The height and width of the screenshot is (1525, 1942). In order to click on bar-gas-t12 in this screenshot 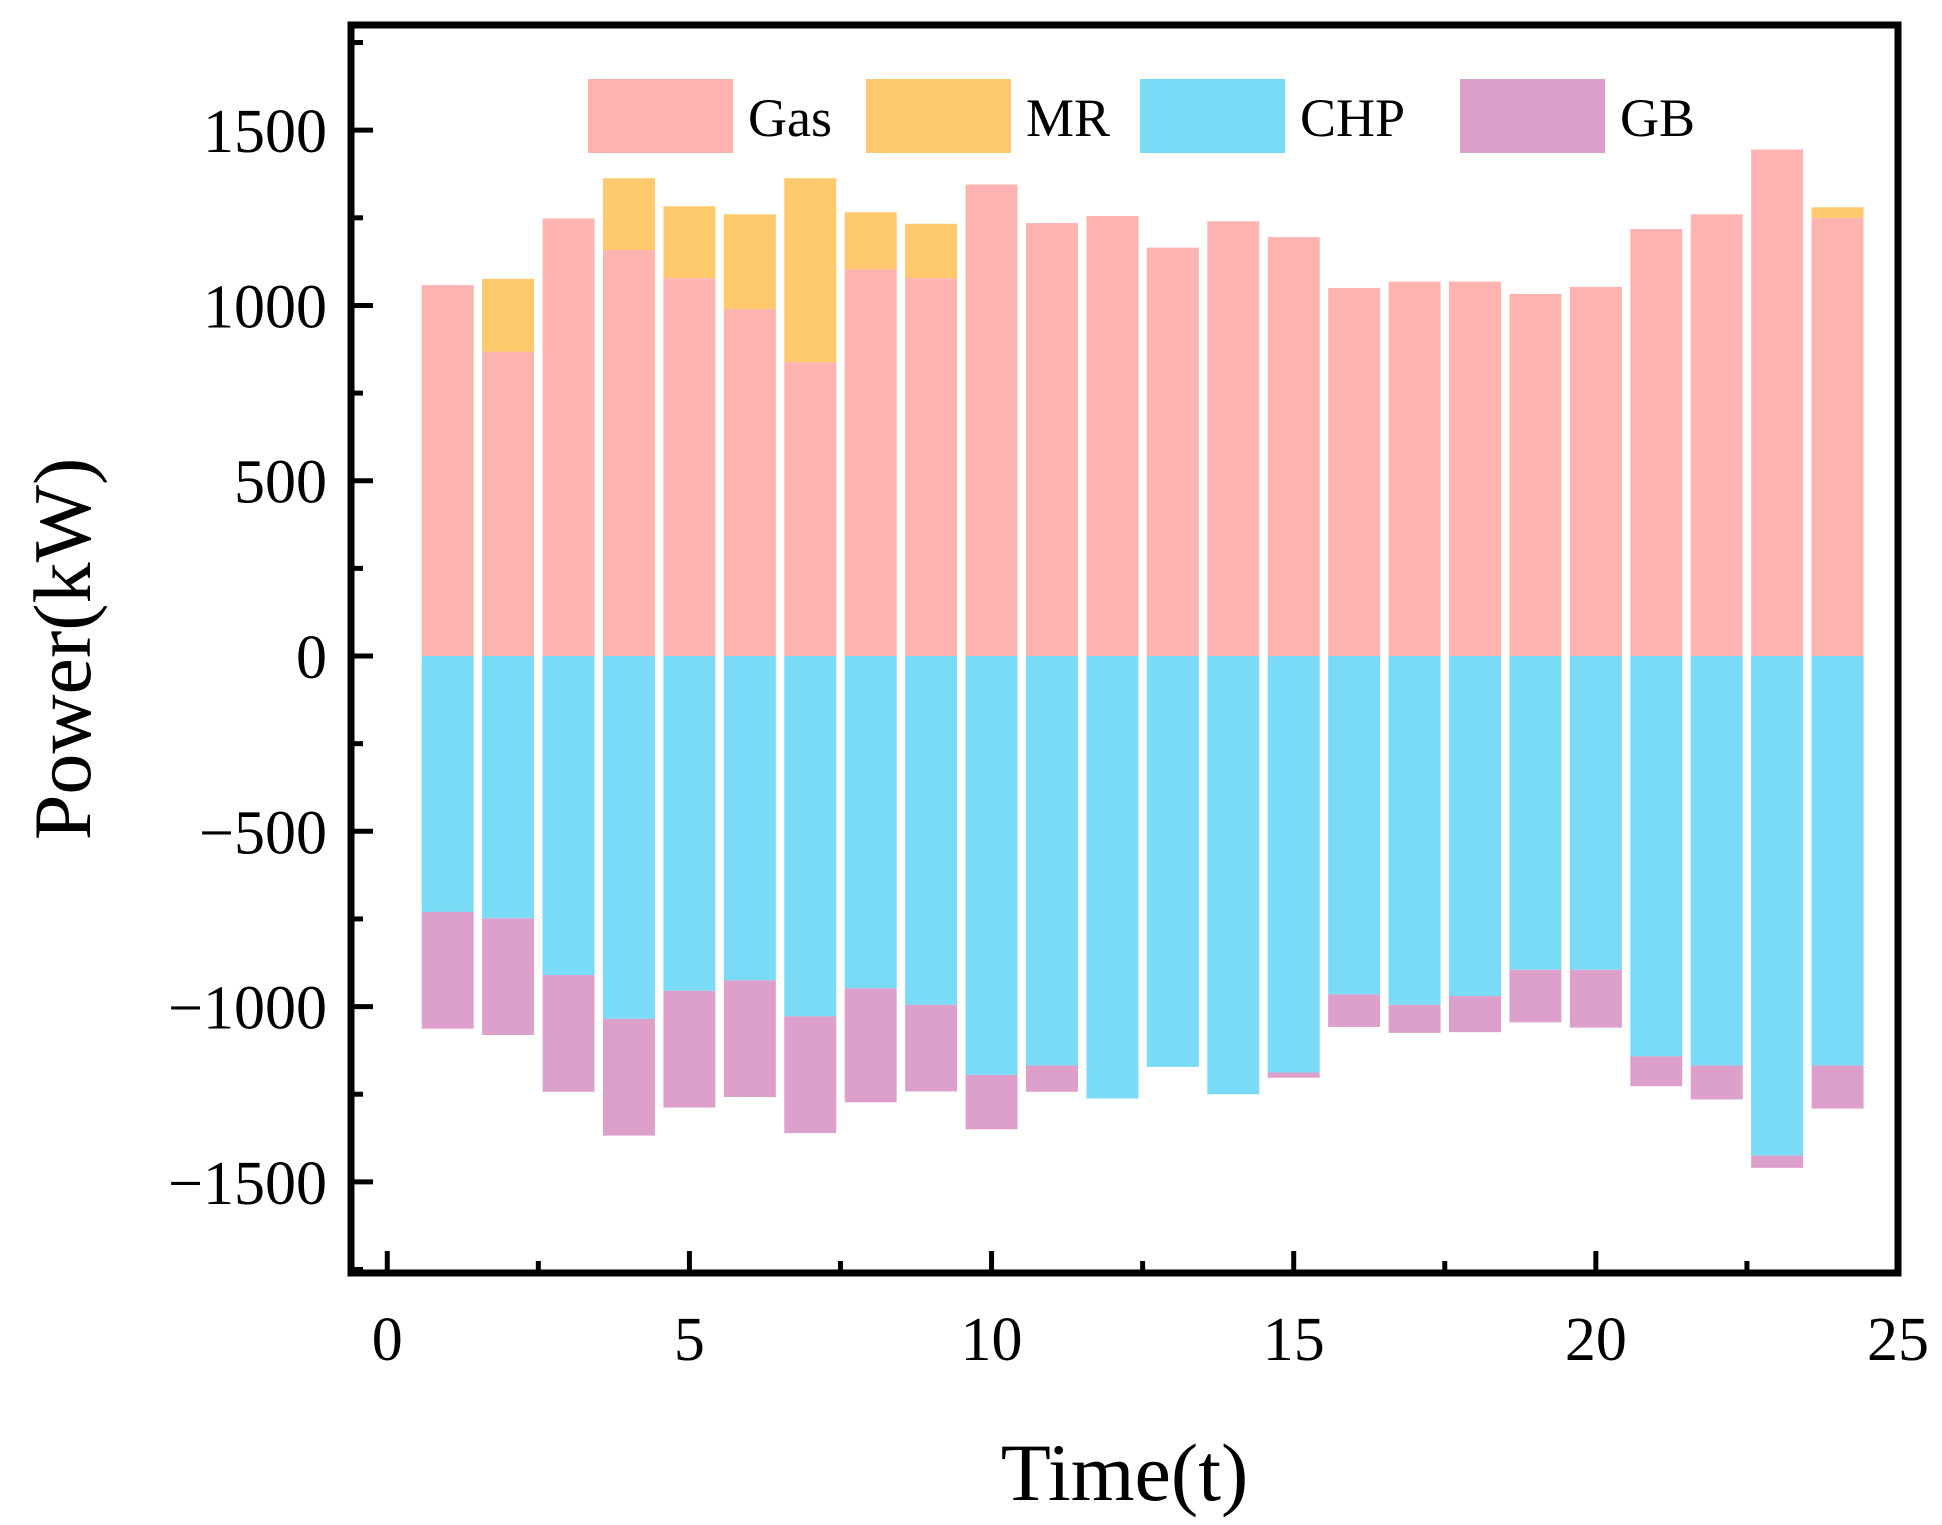, I will do `click(1112, 436)`.